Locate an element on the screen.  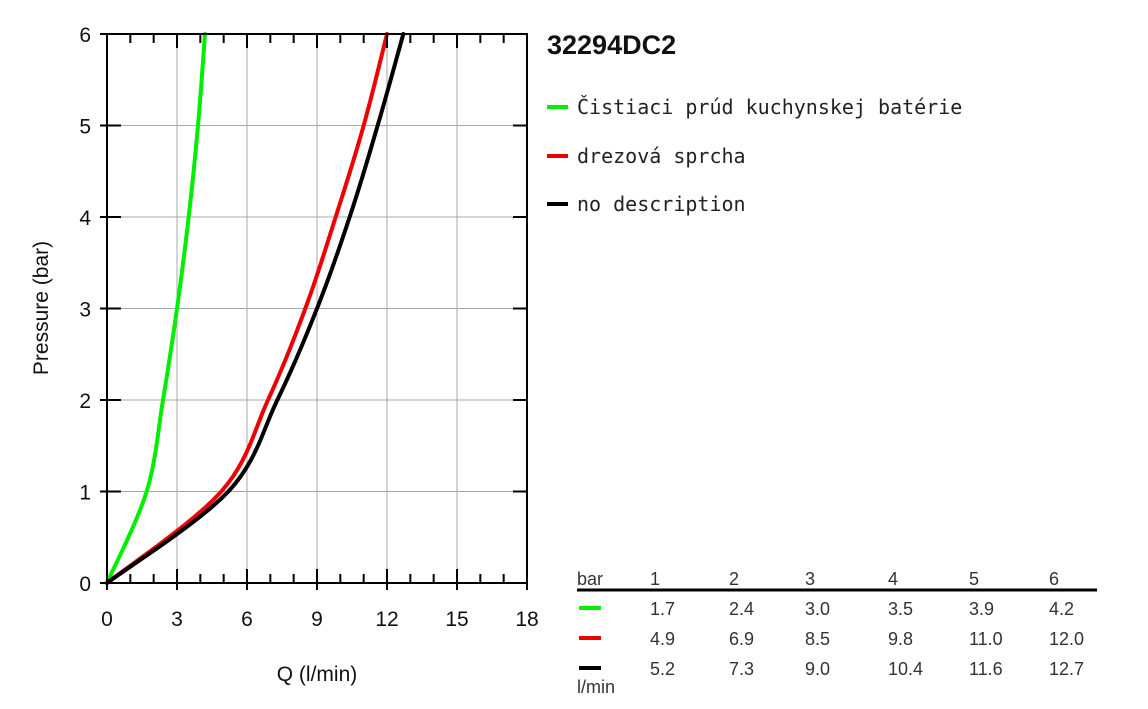
y-tick-label: 6 is located at coordinates (85, 35).